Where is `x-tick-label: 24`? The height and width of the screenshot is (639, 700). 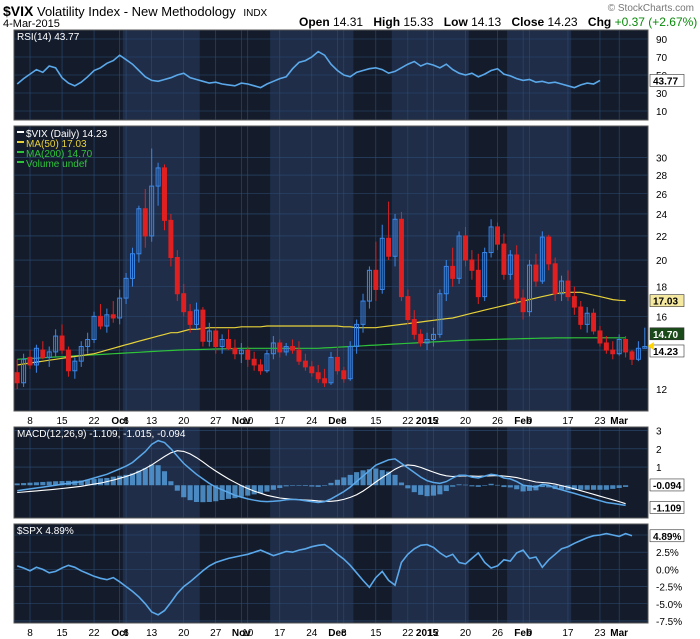 x-tick-label: 24 is located at coordinates (312, 633).